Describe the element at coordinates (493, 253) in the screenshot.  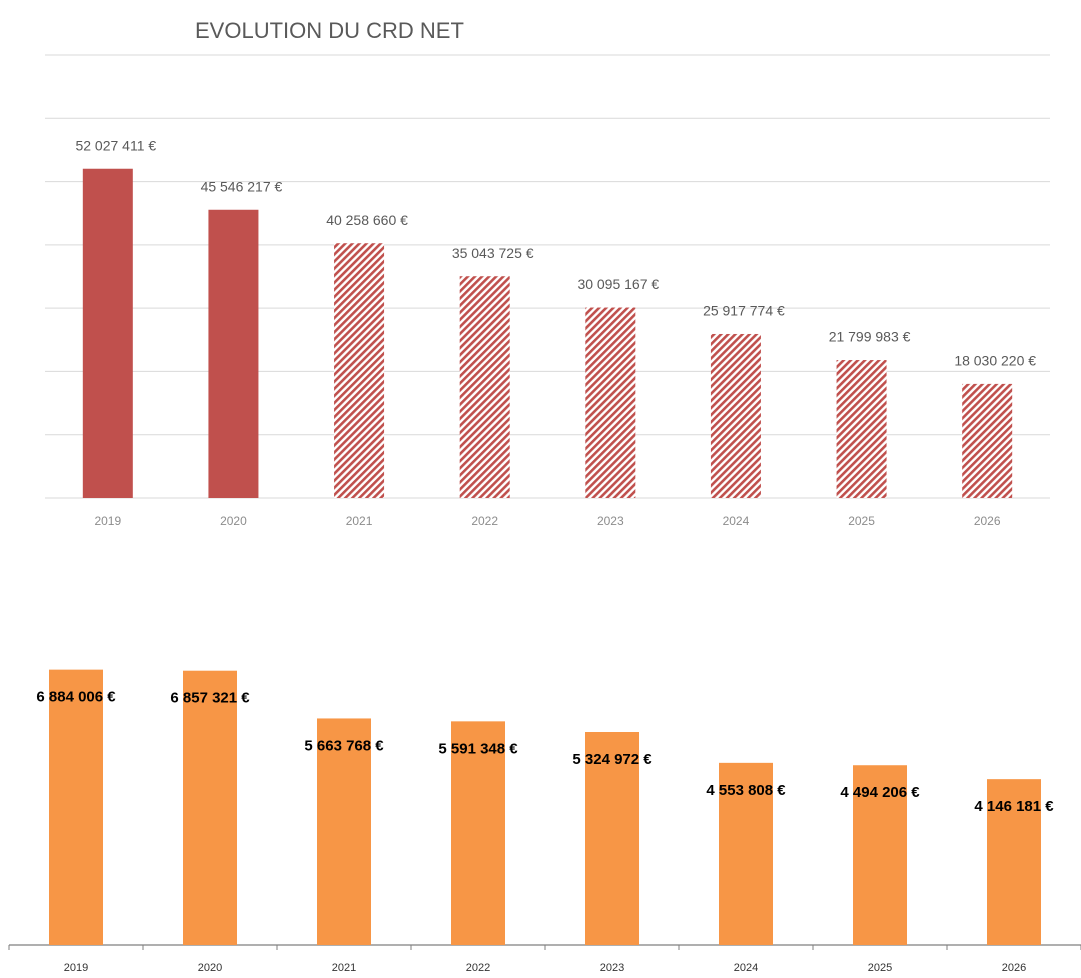
I see `value-label: 35 043 725 €` at that location.